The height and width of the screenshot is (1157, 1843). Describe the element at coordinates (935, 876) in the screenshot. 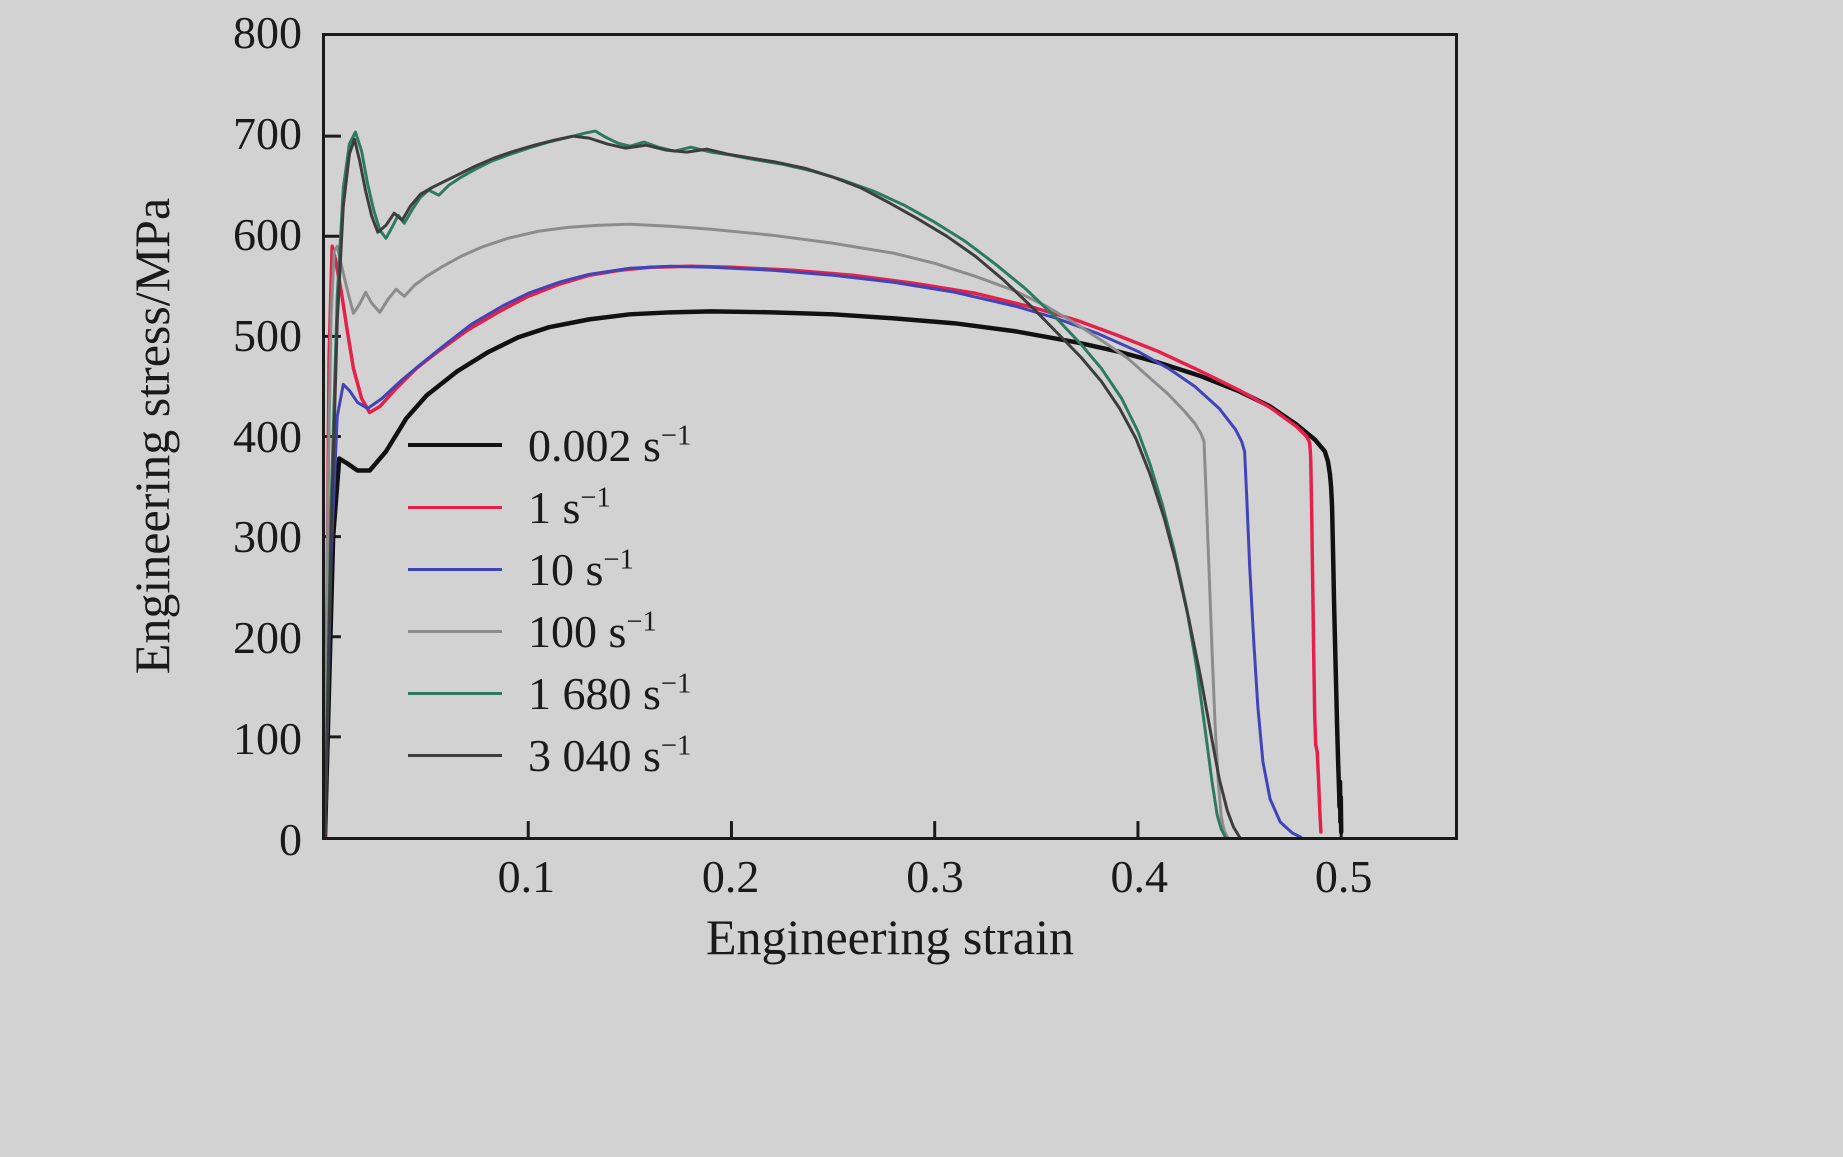

I see `x-tick-label: 0.3` at that location.